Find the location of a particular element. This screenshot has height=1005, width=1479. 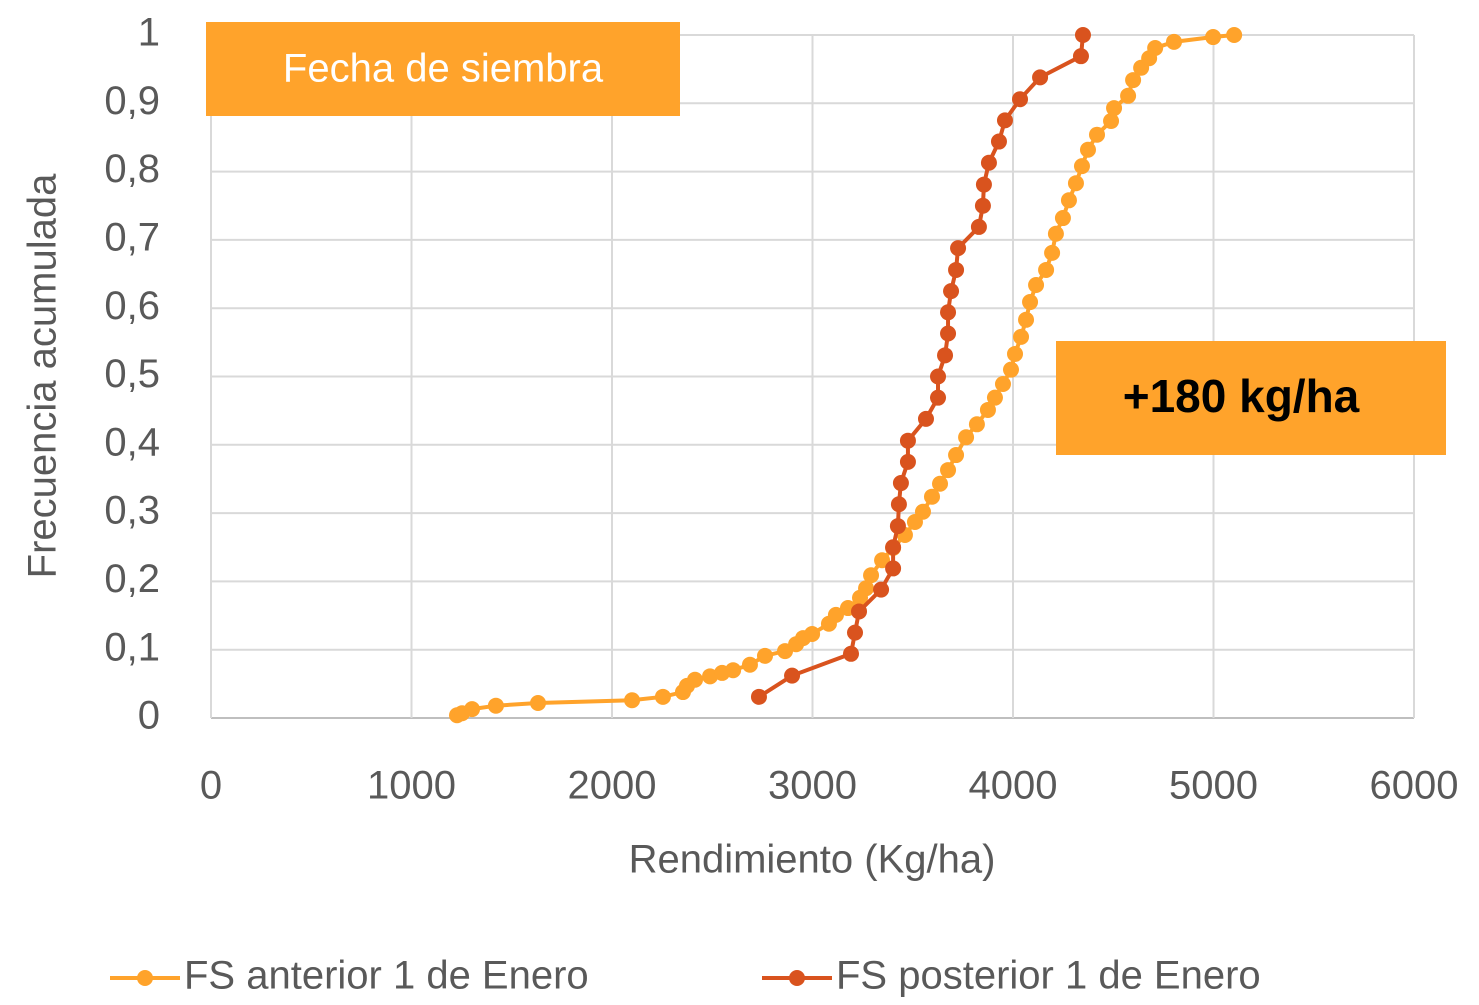

x-axis-title: Rendimiento (Kg/ha) is located at coordinates (812, 860).